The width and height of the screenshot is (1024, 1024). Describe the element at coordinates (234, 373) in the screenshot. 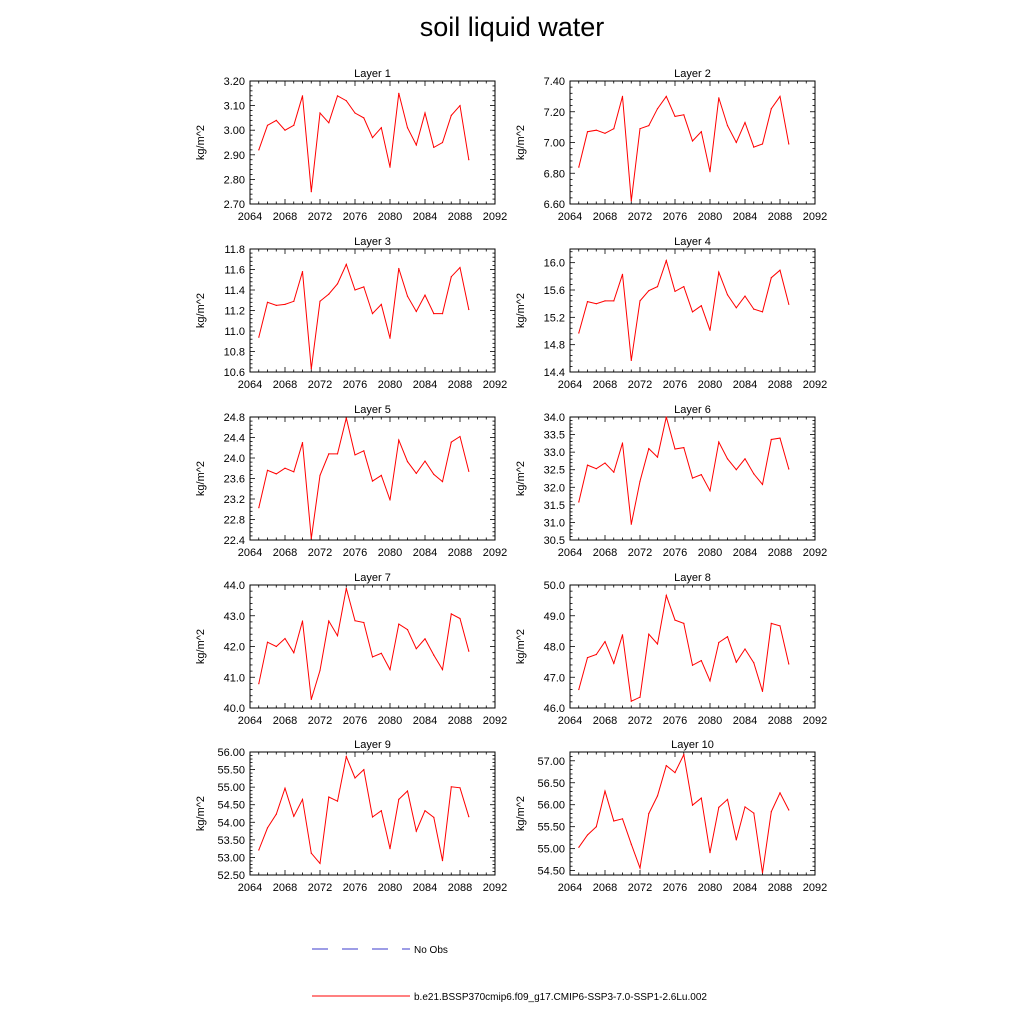

I see `y-tick-label: 10.6` at that location.